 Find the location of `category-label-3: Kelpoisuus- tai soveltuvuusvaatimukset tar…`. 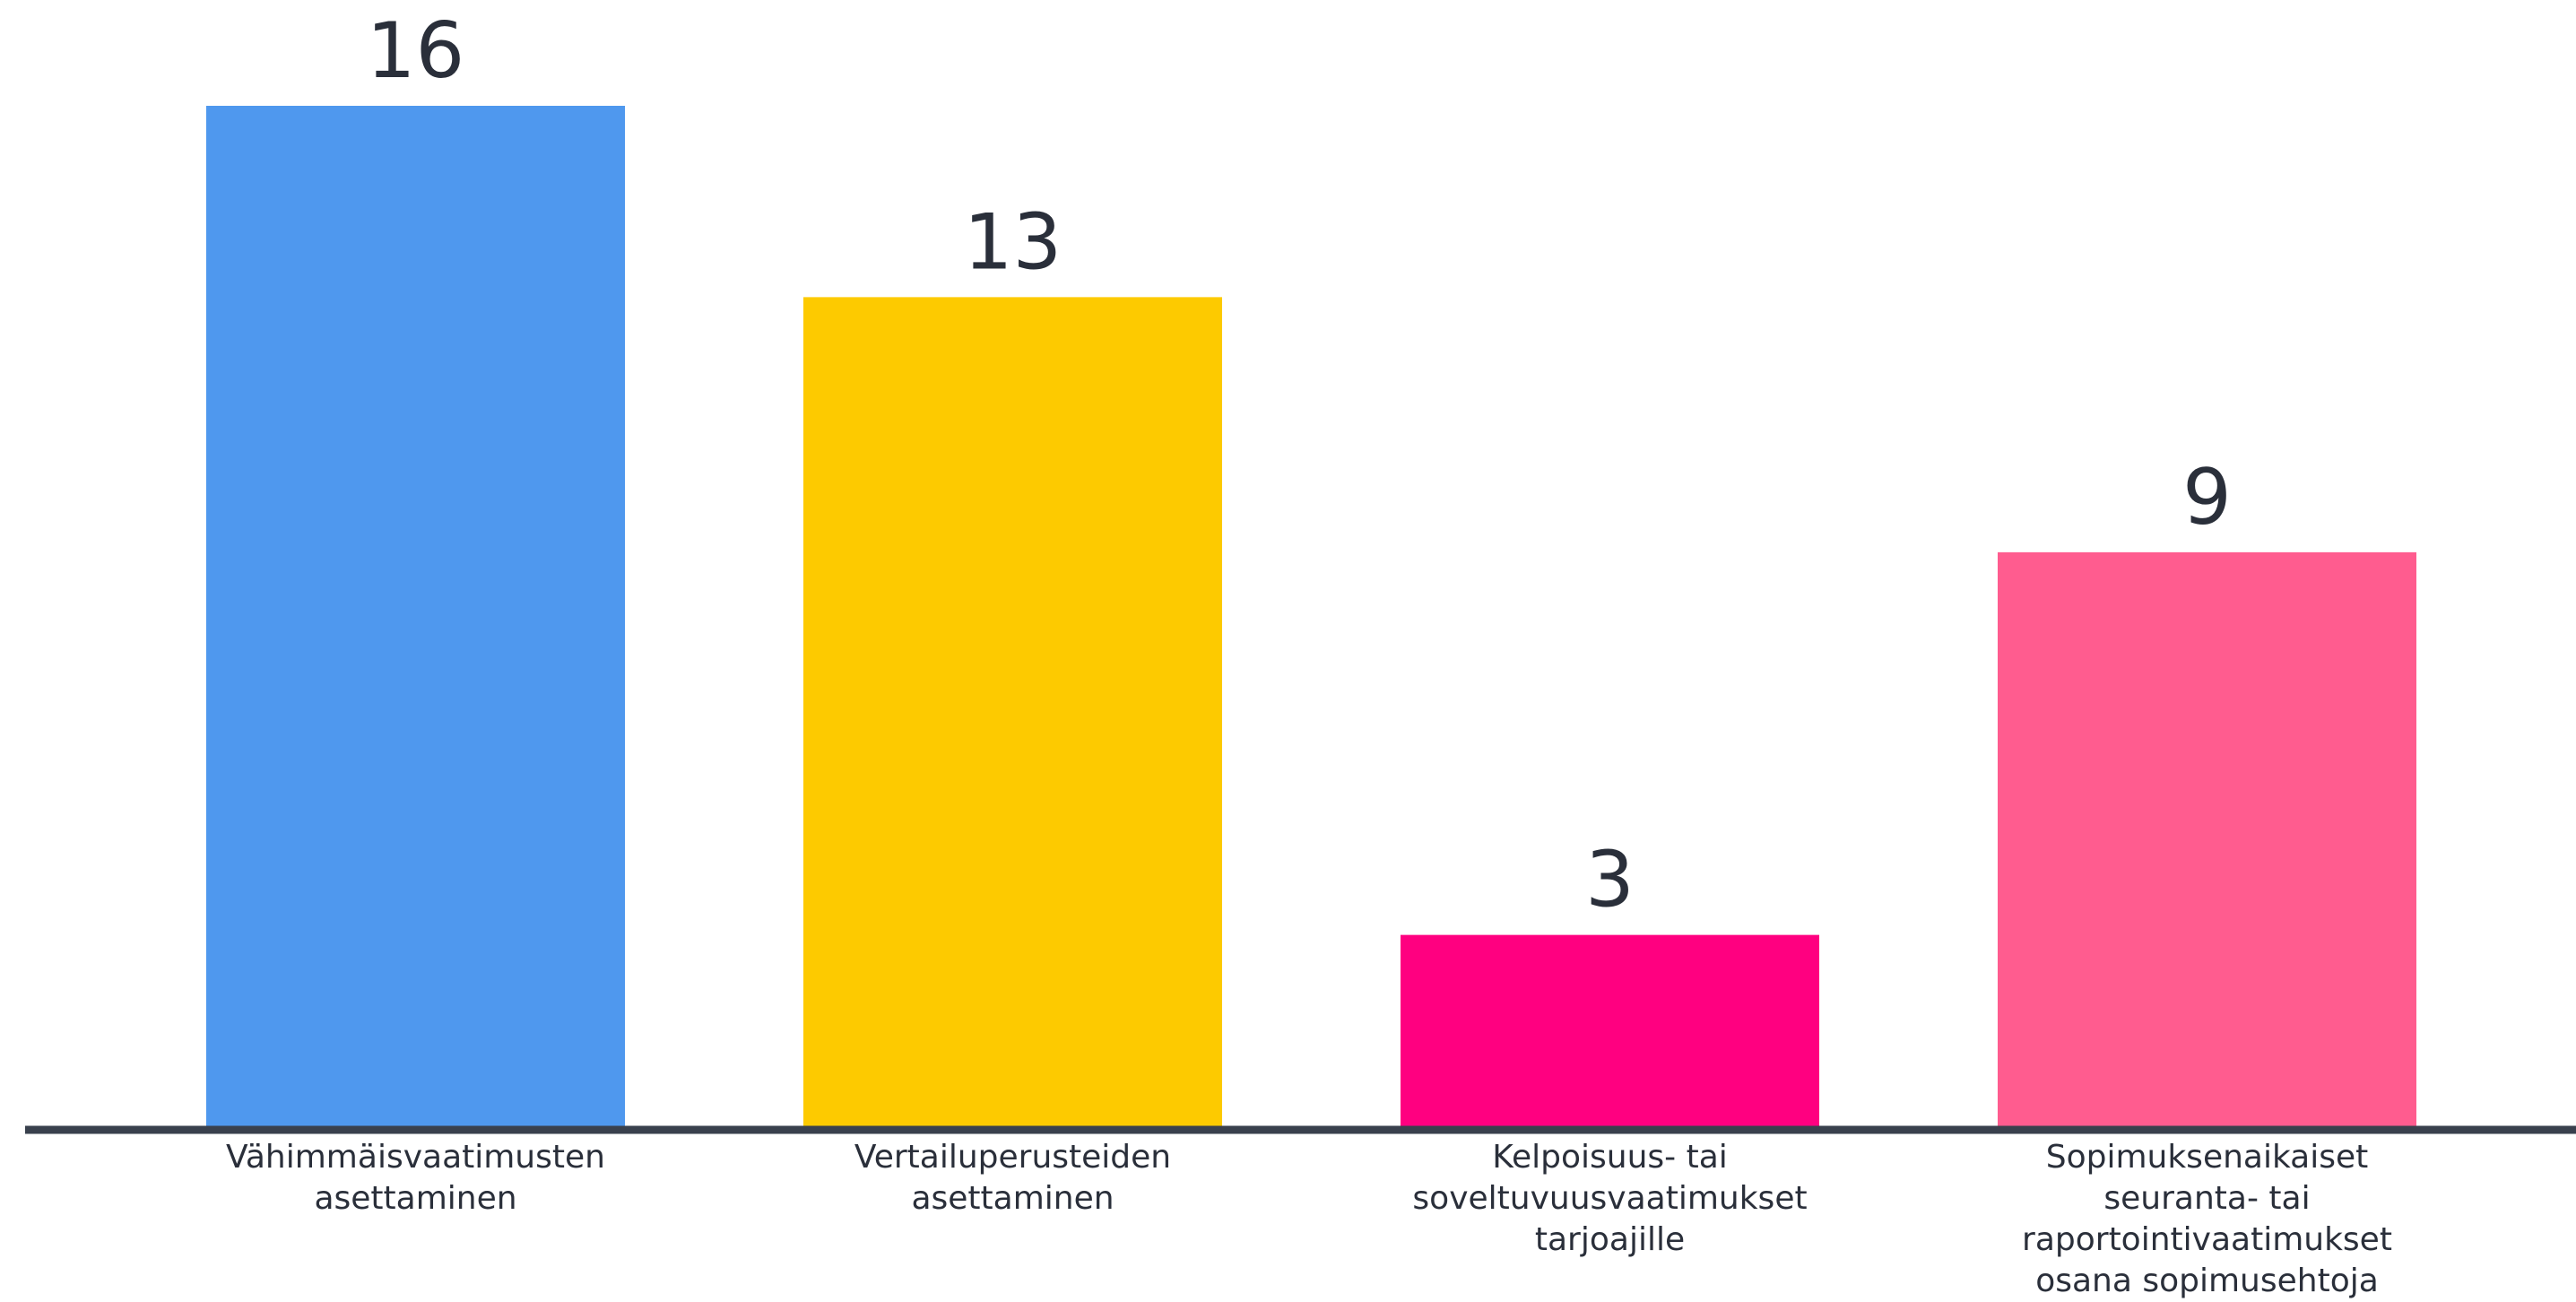

category-label-3: Kelpoisuus- tai soveltuvuusvaatimukset tar… is located at coordinates (1609, 1199).